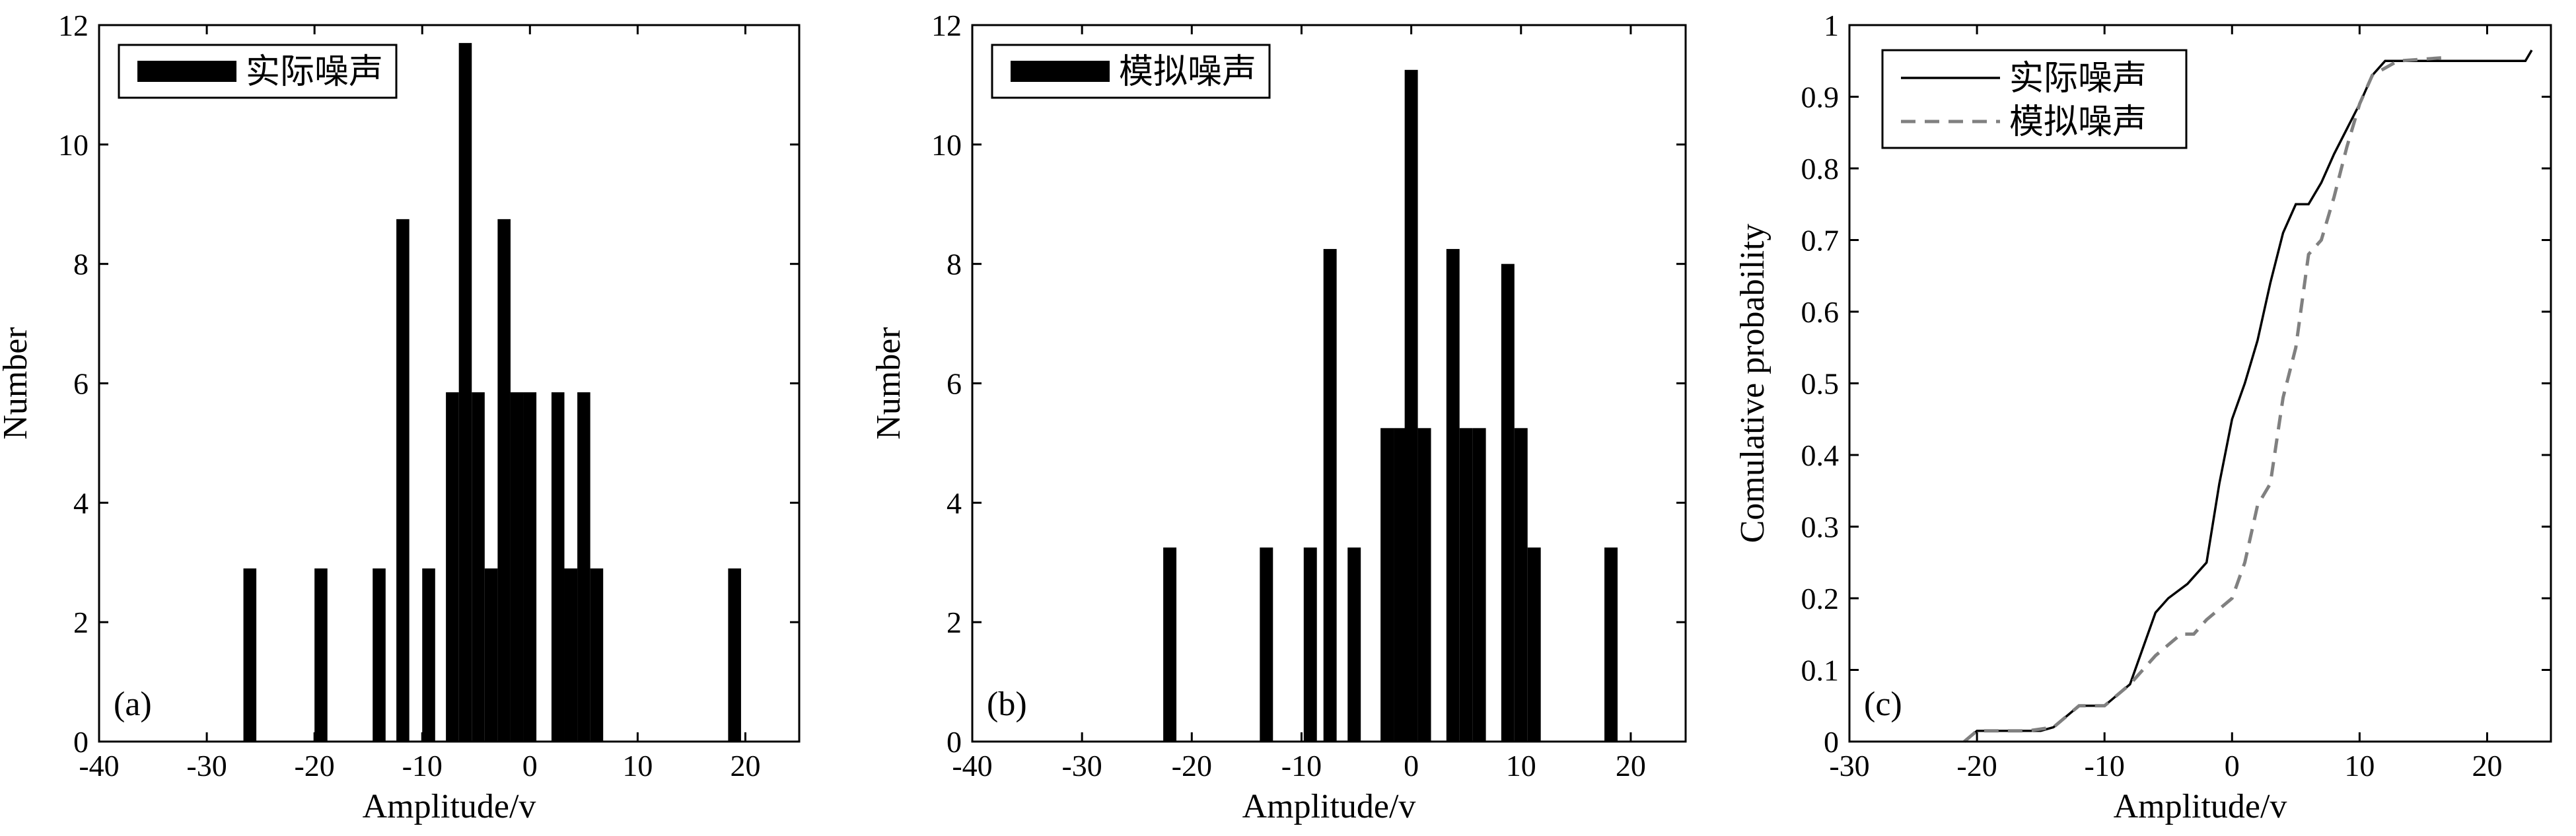 The width and height of the screenshot is (2576, 836). What do you see at coordinates (1883, 704) in the screenshot?
I see `panel-label: (c)` at bounding box center [1883, 704].